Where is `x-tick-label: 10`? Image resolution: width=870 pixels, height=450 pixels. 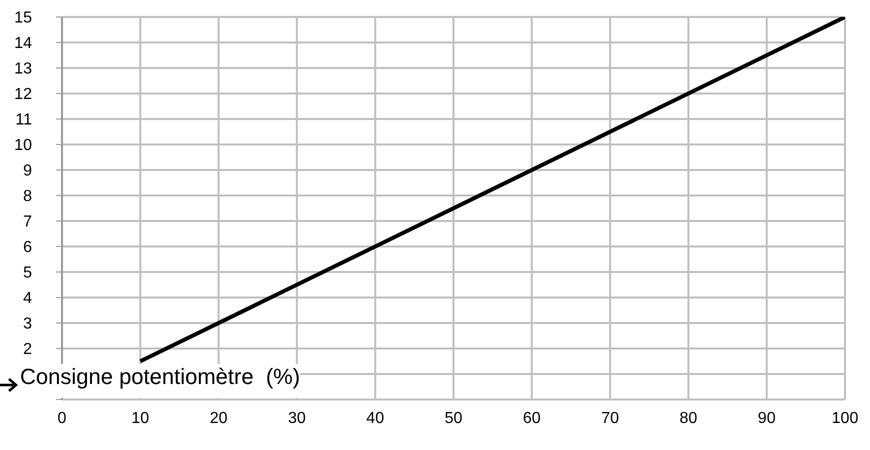
x-tick-label: 10 is located at coordinates (140, 418).